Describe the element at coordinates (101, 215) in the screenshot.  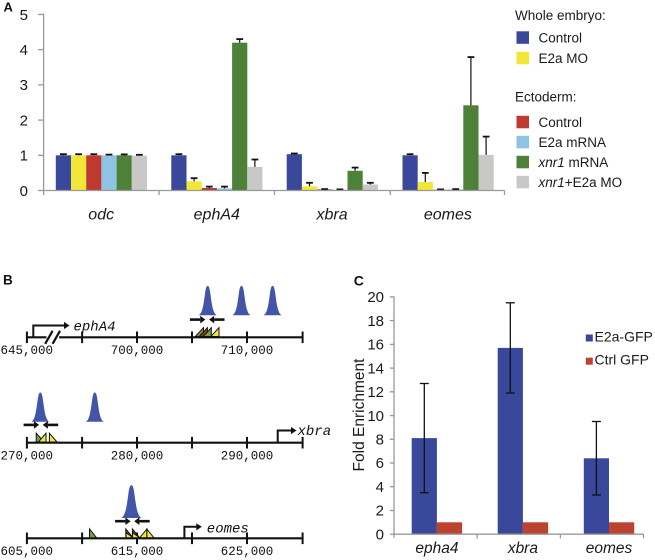
I see `svg-text: odc` at that location.